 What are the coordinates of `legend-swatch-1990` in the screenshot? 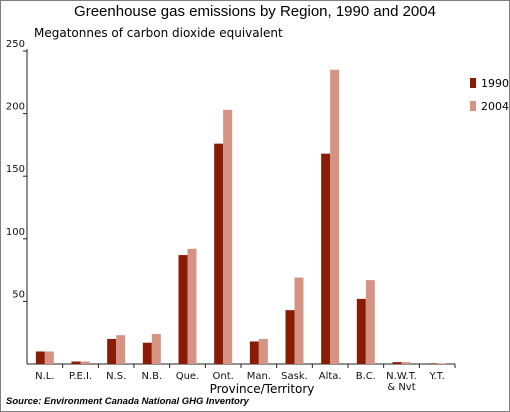 It's located at (473, 83).